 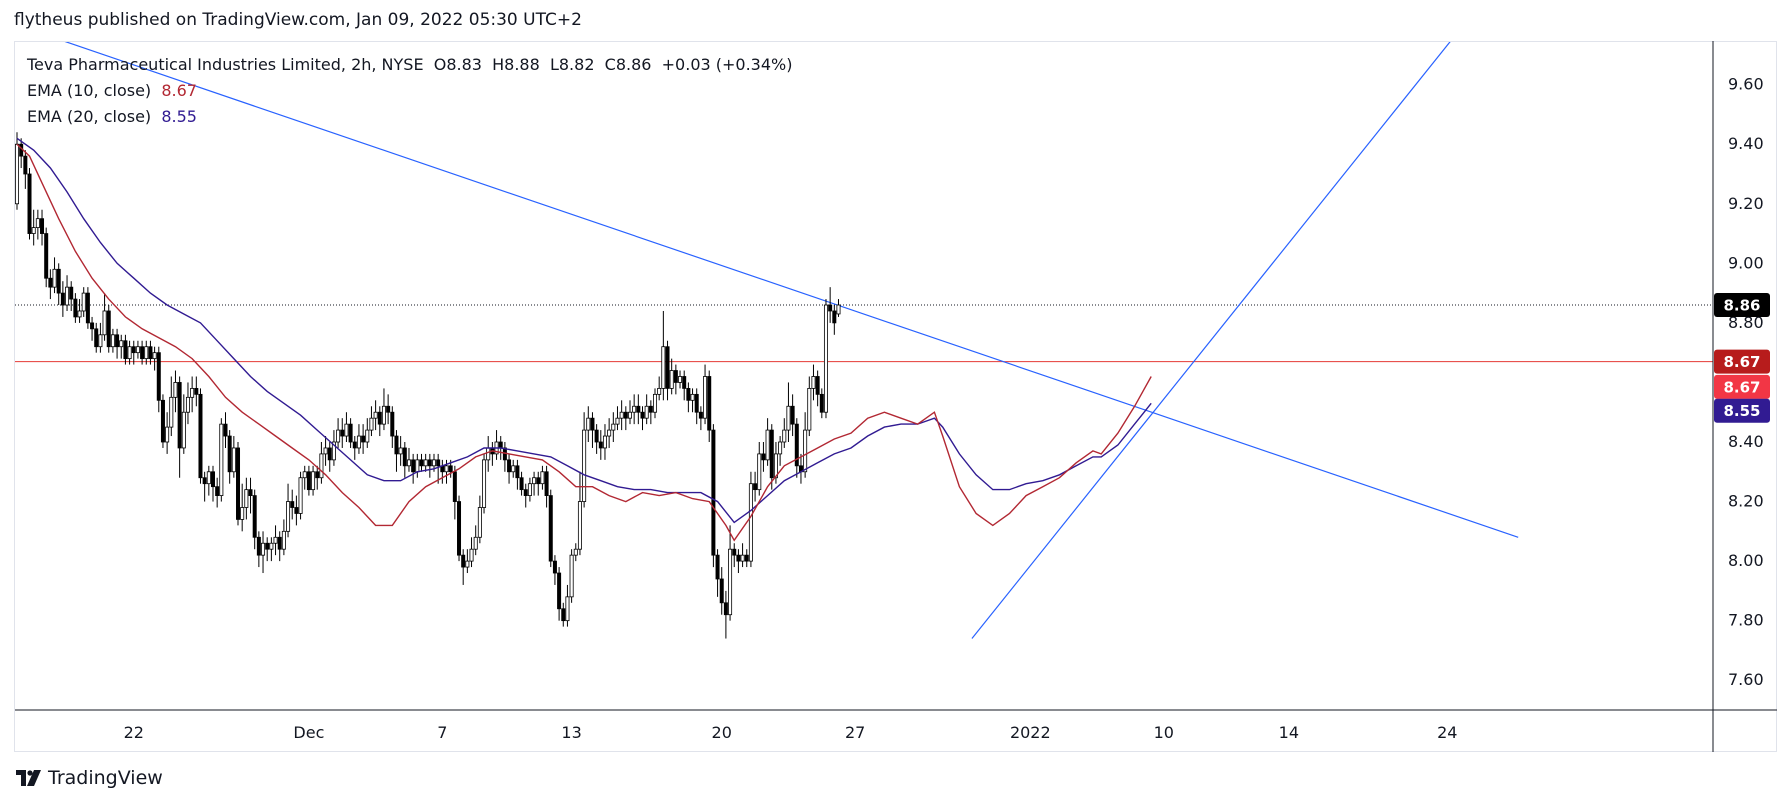 What do you see at coordinates (571, 732) in the screenshot?
I see `x-tick-label: 13` at bounding box center [571, 732].